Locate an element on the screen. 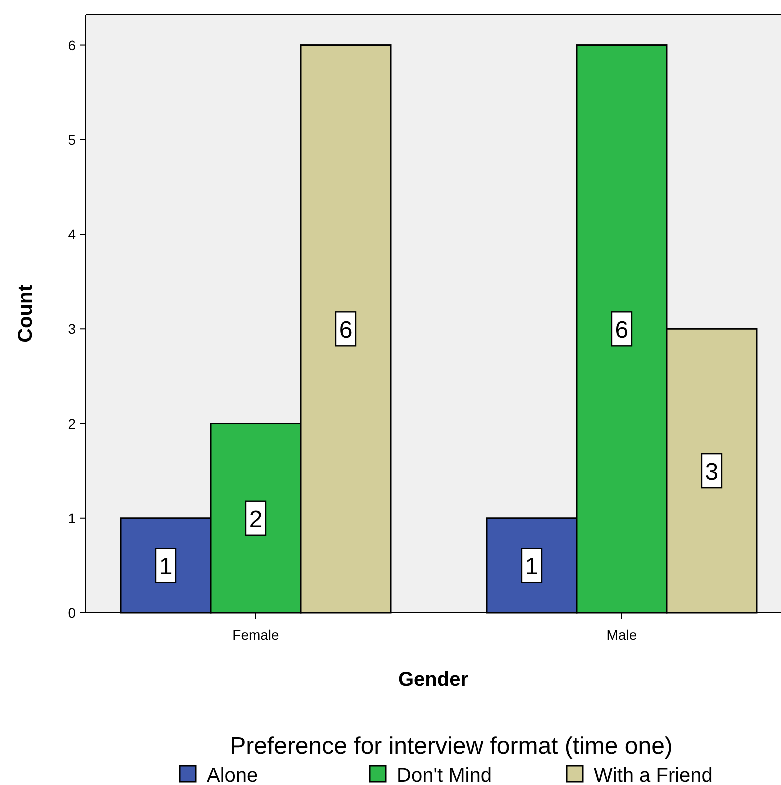 This screenshot has width=781, height=785. y-tick-label: 3 is located at coordinates (72, 329).